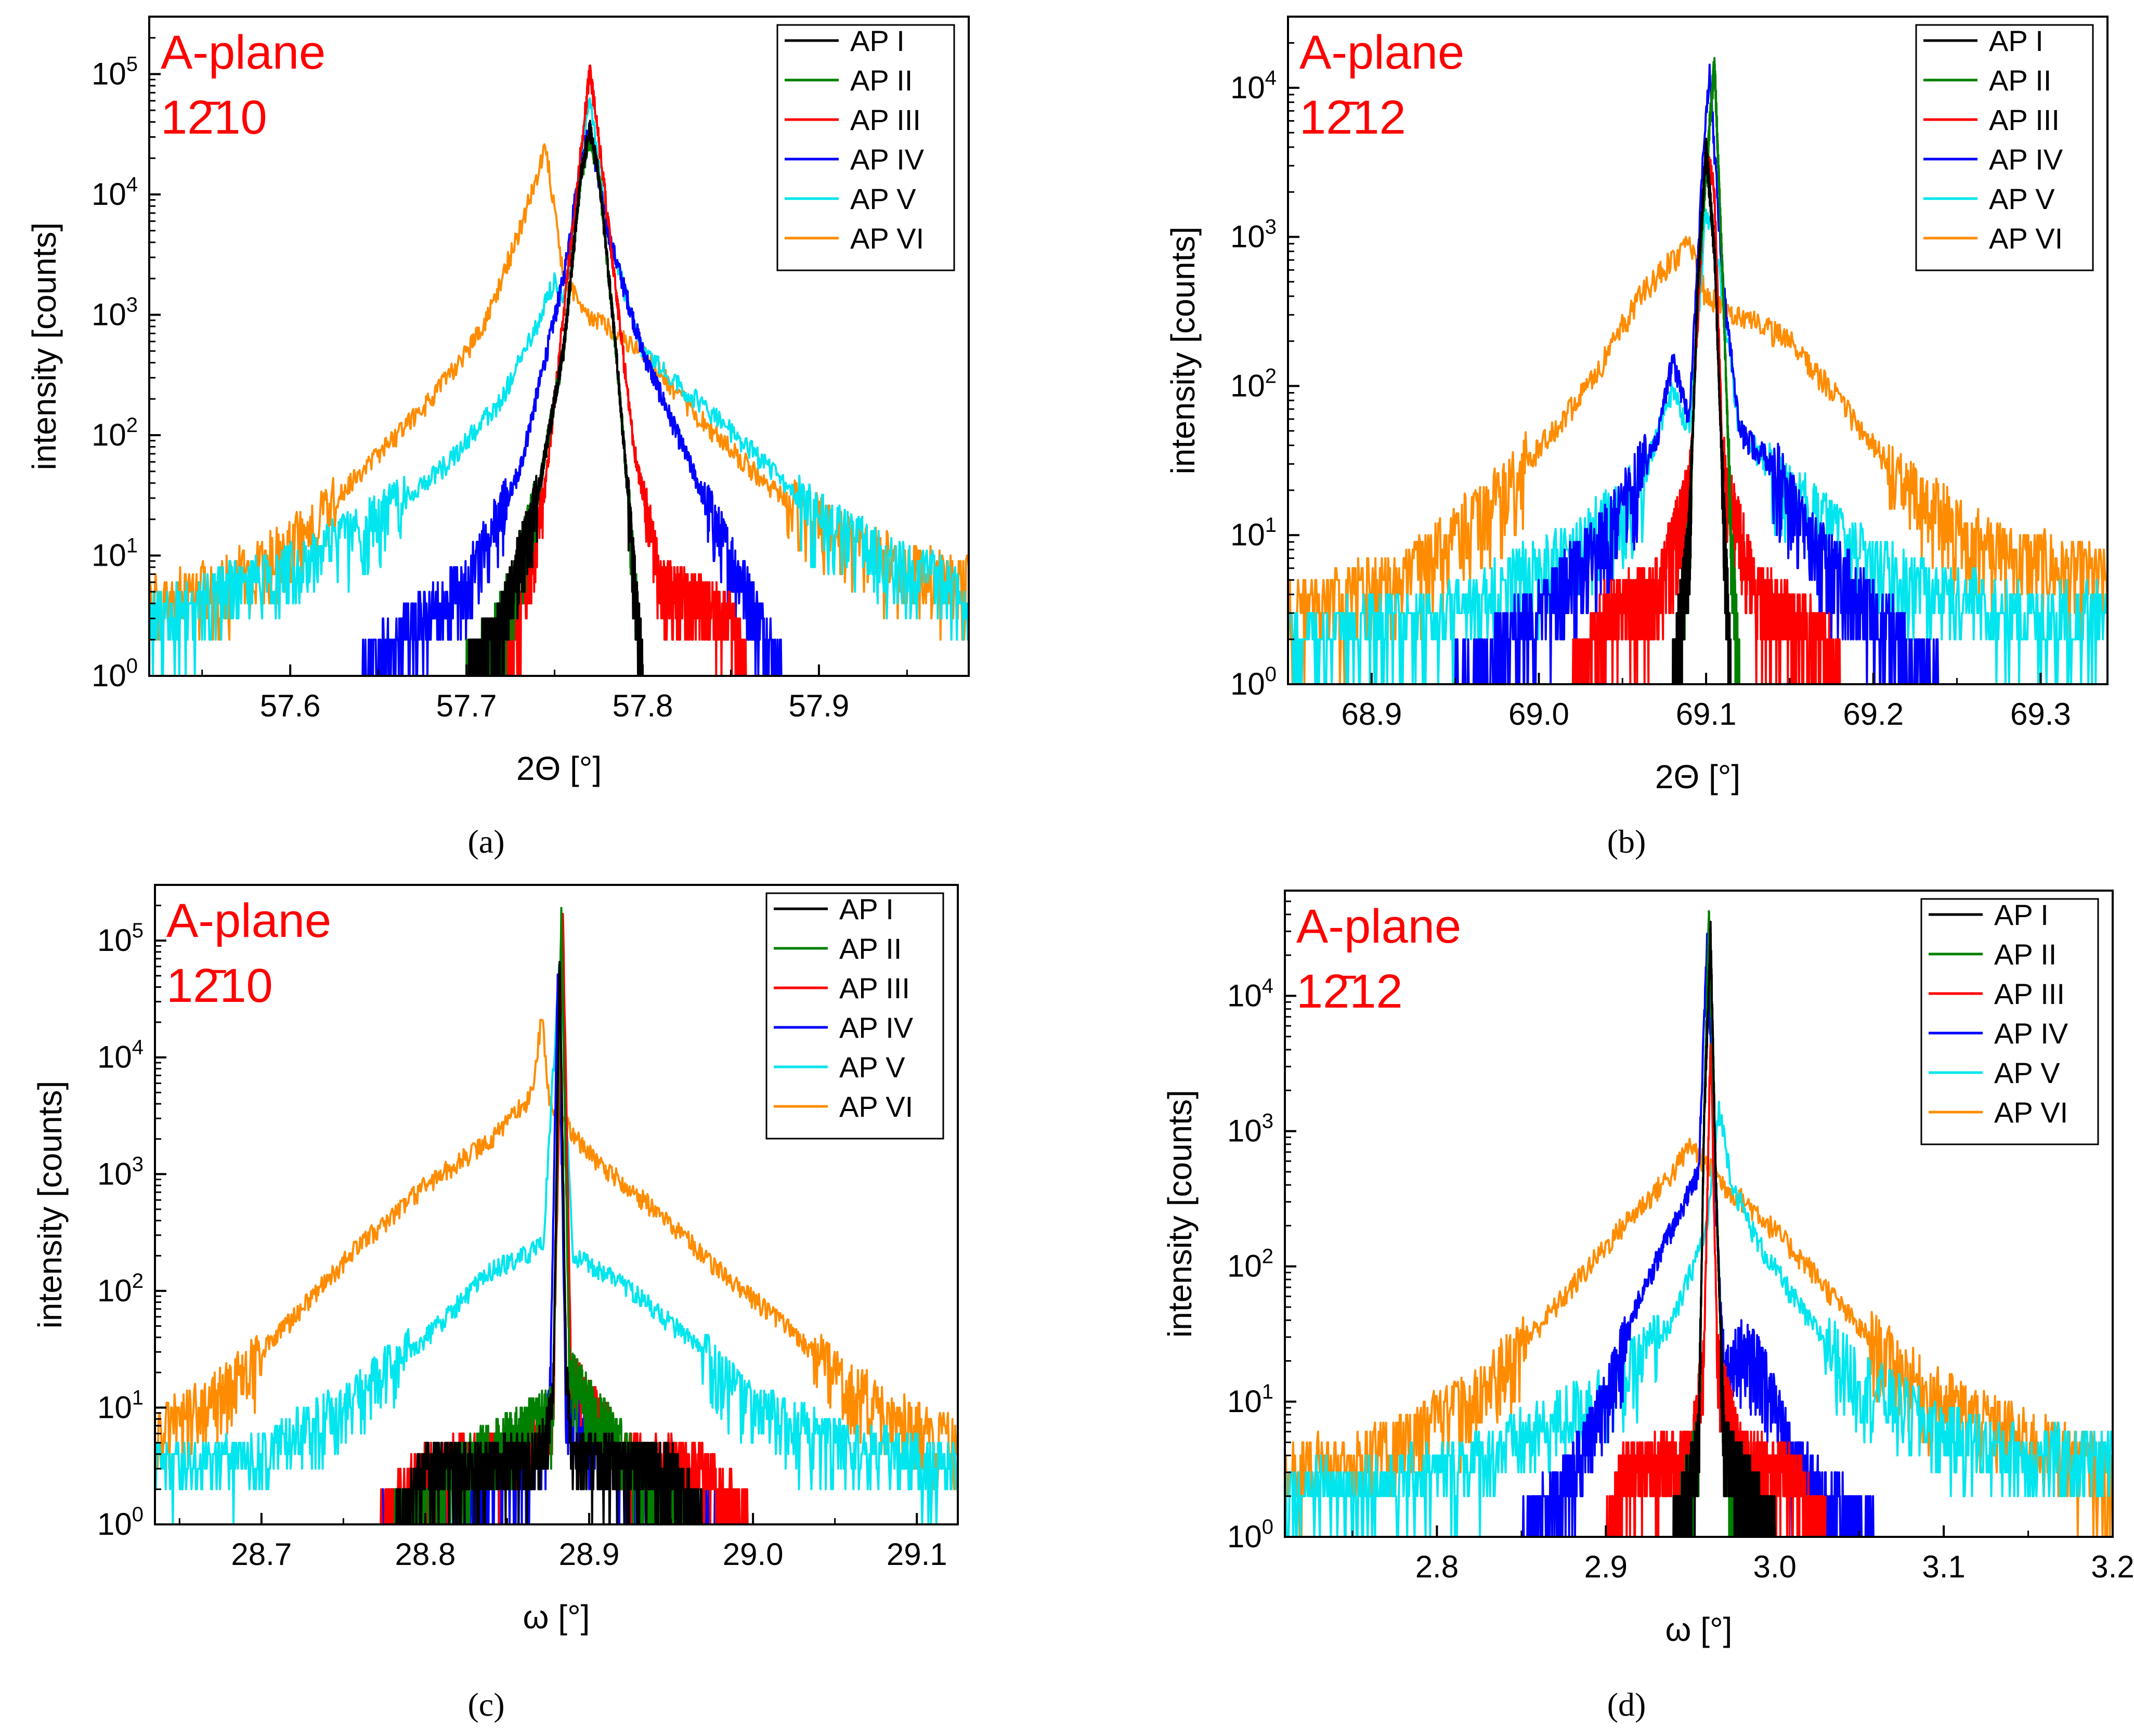 This screenshot has height=1736, width=2134. I want to click on x-tick-label: 68.9, so click(1371, 714).